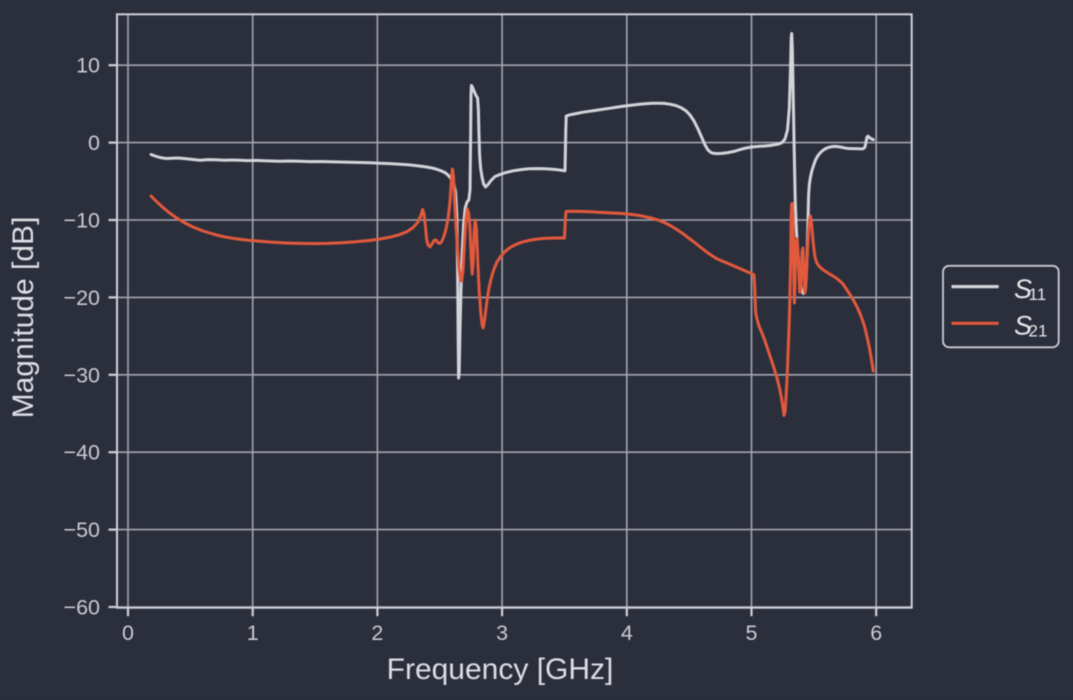 This screenshot has width=1073, height=700. What do you see at coordinates (1038, 294) in the screenshot?
I see `svg-text: 11` at bounding box center [1038, 294].